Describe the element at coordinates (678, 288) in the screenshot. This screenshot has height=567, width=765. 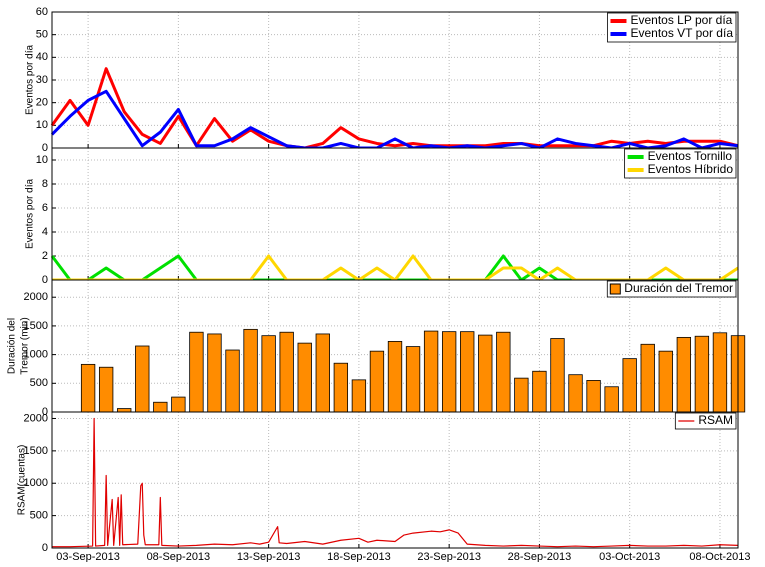
I see `legend-label: Duración del Tremor` at that location.